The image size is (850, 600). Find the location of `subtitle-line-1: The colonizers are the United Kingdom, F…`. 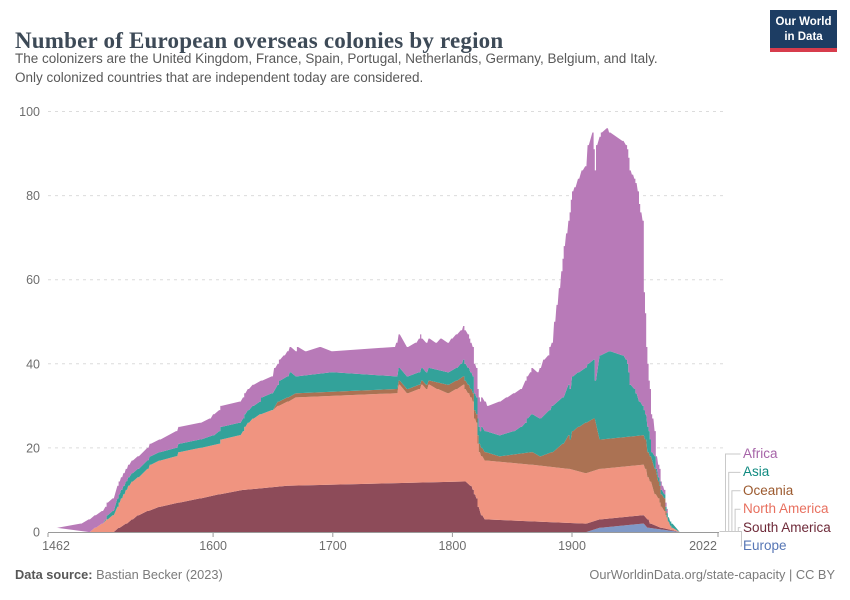

subtitle-line-1: The colonizers are the United Kingdom, F… is located at coordinates (336, 58).